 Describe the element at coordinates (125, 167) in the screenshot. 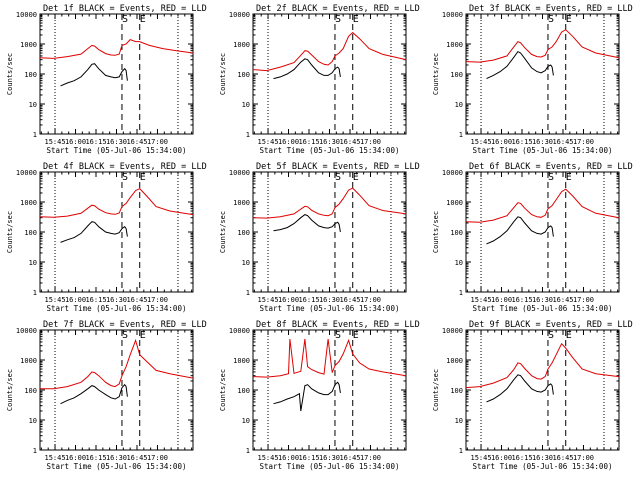

I see `panel-title: Det 4f BLACK = Events, RED = LLD` at that location.